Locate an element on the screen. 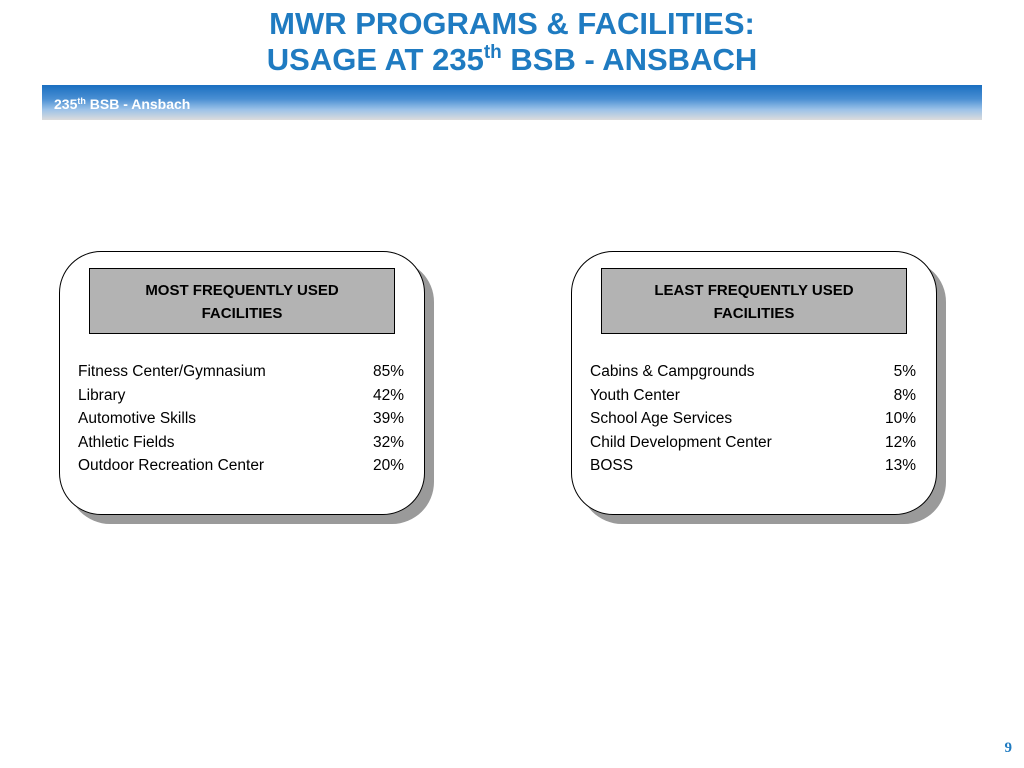 The image size is (1024, 768). facility-name: School Age Services is located at coordinates (661, 419).